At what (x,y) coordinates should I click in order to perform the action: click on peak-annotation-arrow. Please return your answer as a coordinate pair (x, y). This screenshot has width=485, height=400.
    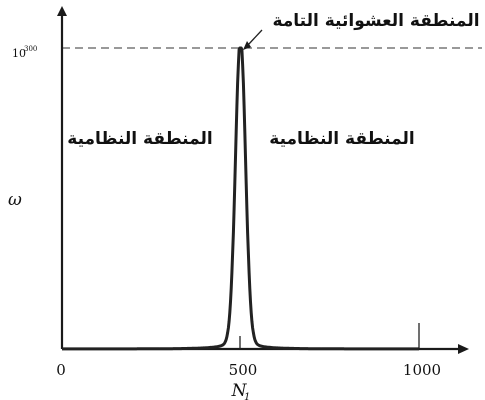
    Looking at the image, I should click on (255, 37).